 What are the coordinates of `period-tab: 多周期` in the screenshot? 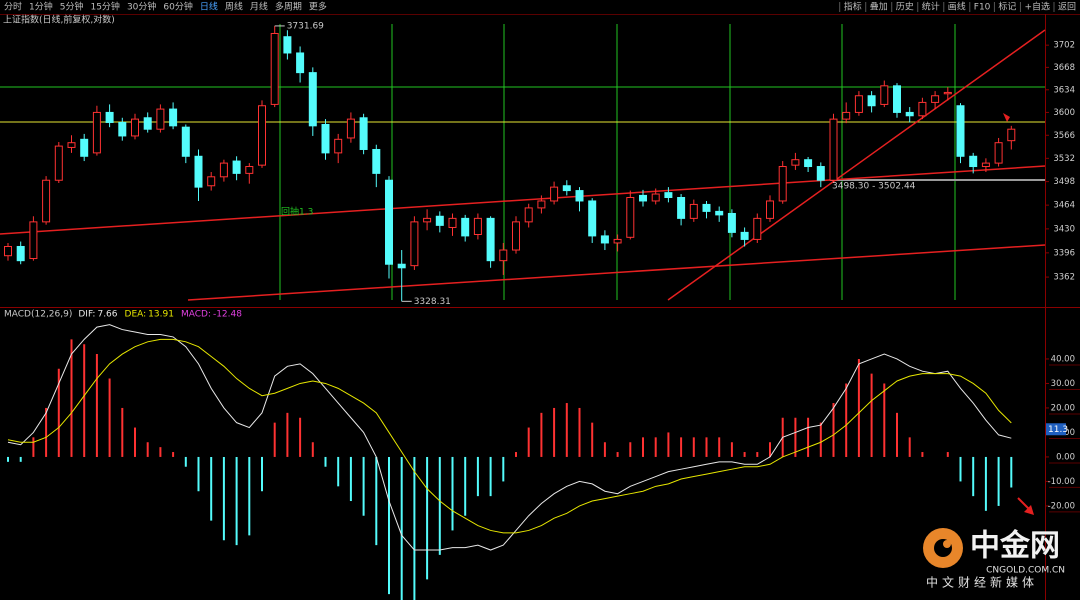 It's located at (288, 7).